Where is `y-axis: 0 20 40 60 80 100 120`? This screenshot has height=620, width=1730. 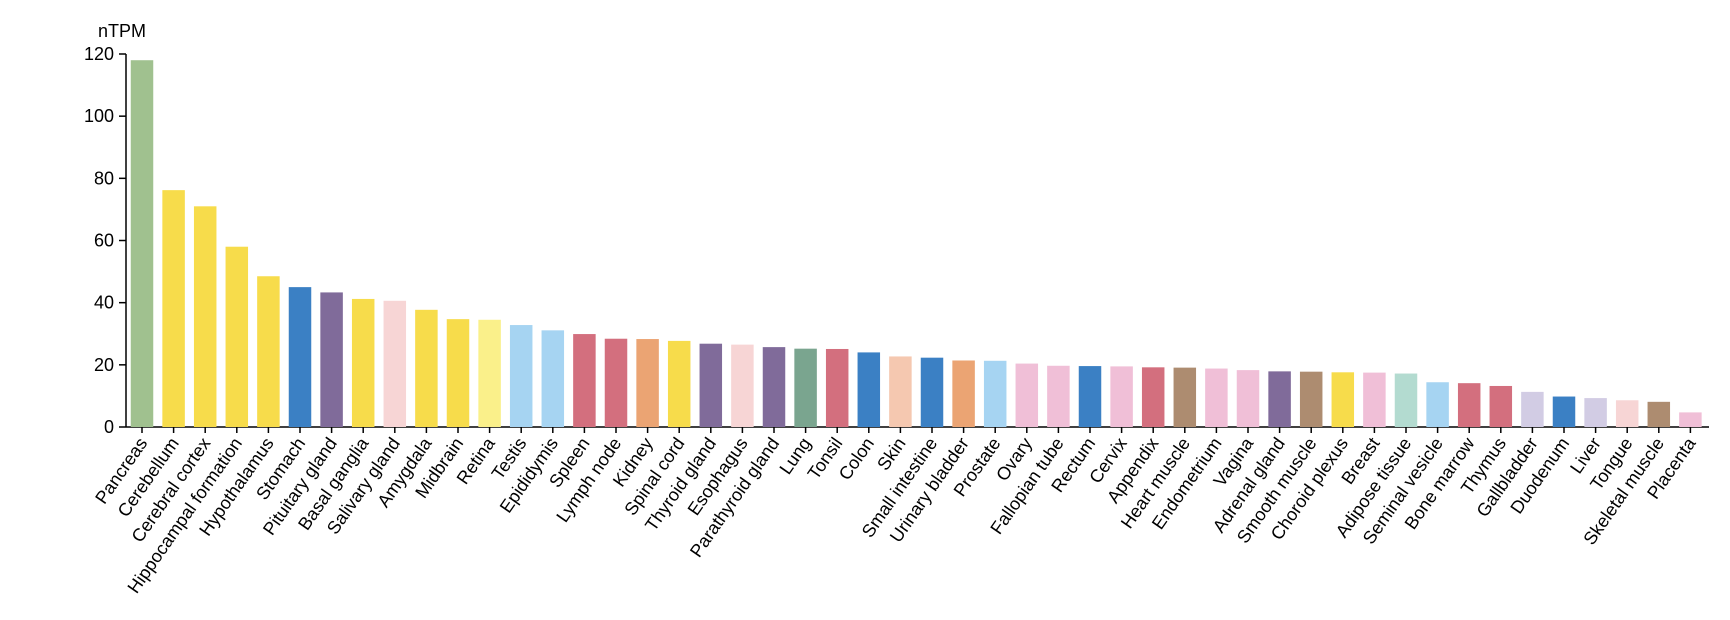 y-axis: 0 20 40 60 80 100 120 is located at coordinates (105, 240).